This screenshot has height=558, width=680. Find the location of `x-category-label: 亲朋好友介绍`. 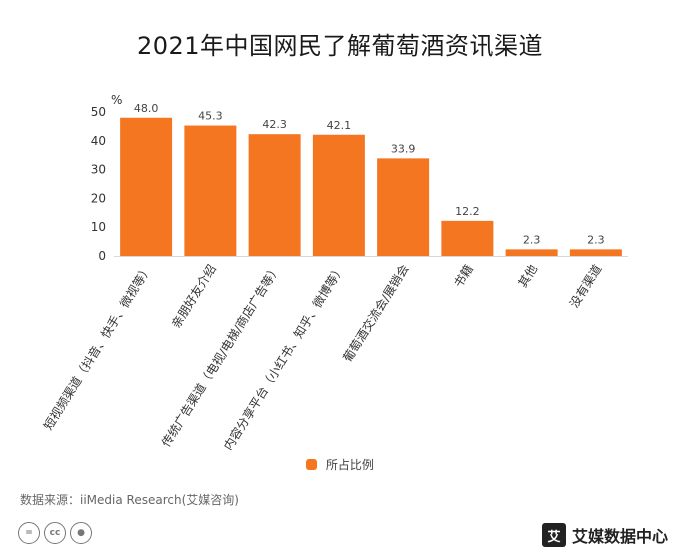

x-category-label: 亲朋好友介绍 is located at coordinates (194, 296).